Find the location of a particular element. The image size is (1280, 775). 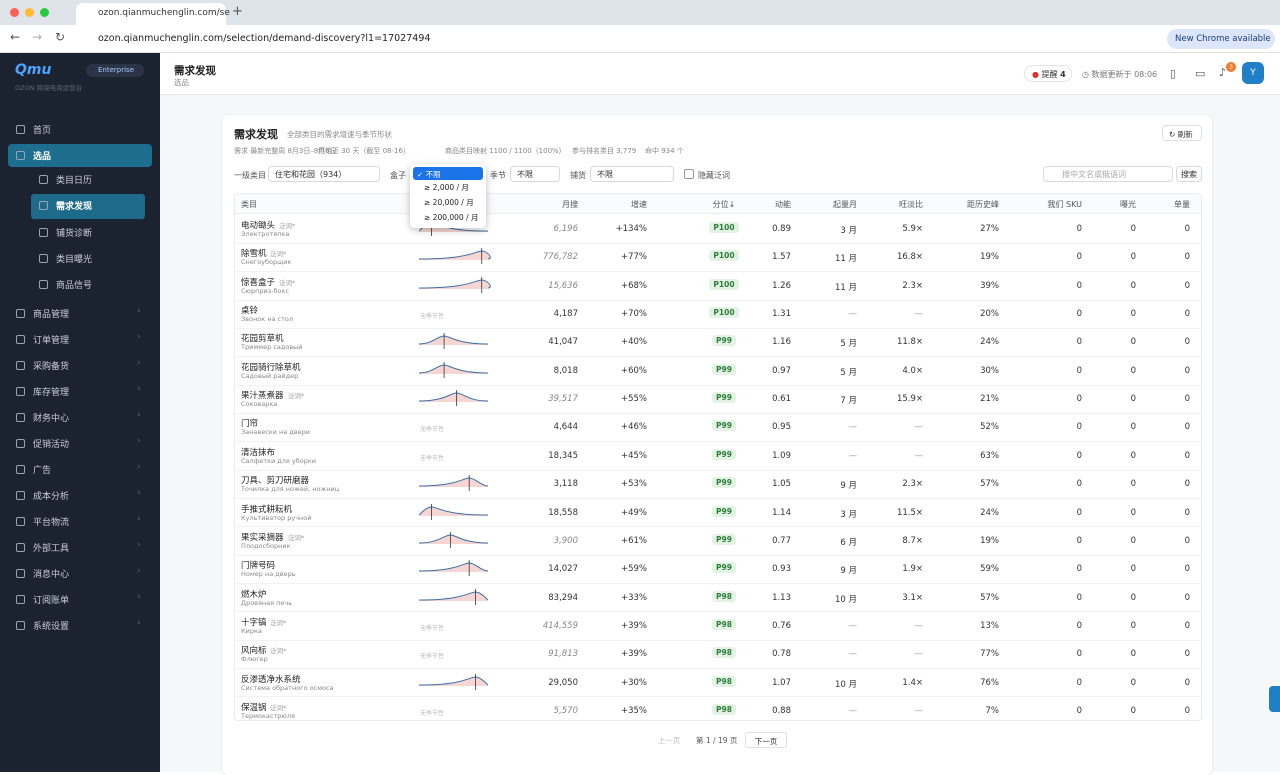

dropdown-option: ≥ 20,000 / 月 is located at coordinates (449, 202).